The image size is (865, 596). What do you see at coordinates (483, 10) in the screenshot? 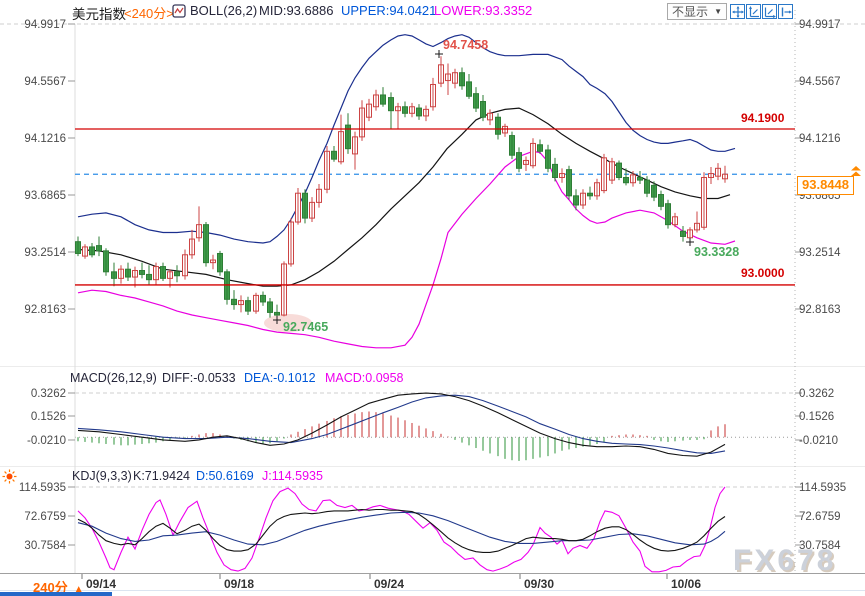
I see `boll-lower-value: LOWER:93.3352` at bounding box center [483, 10].